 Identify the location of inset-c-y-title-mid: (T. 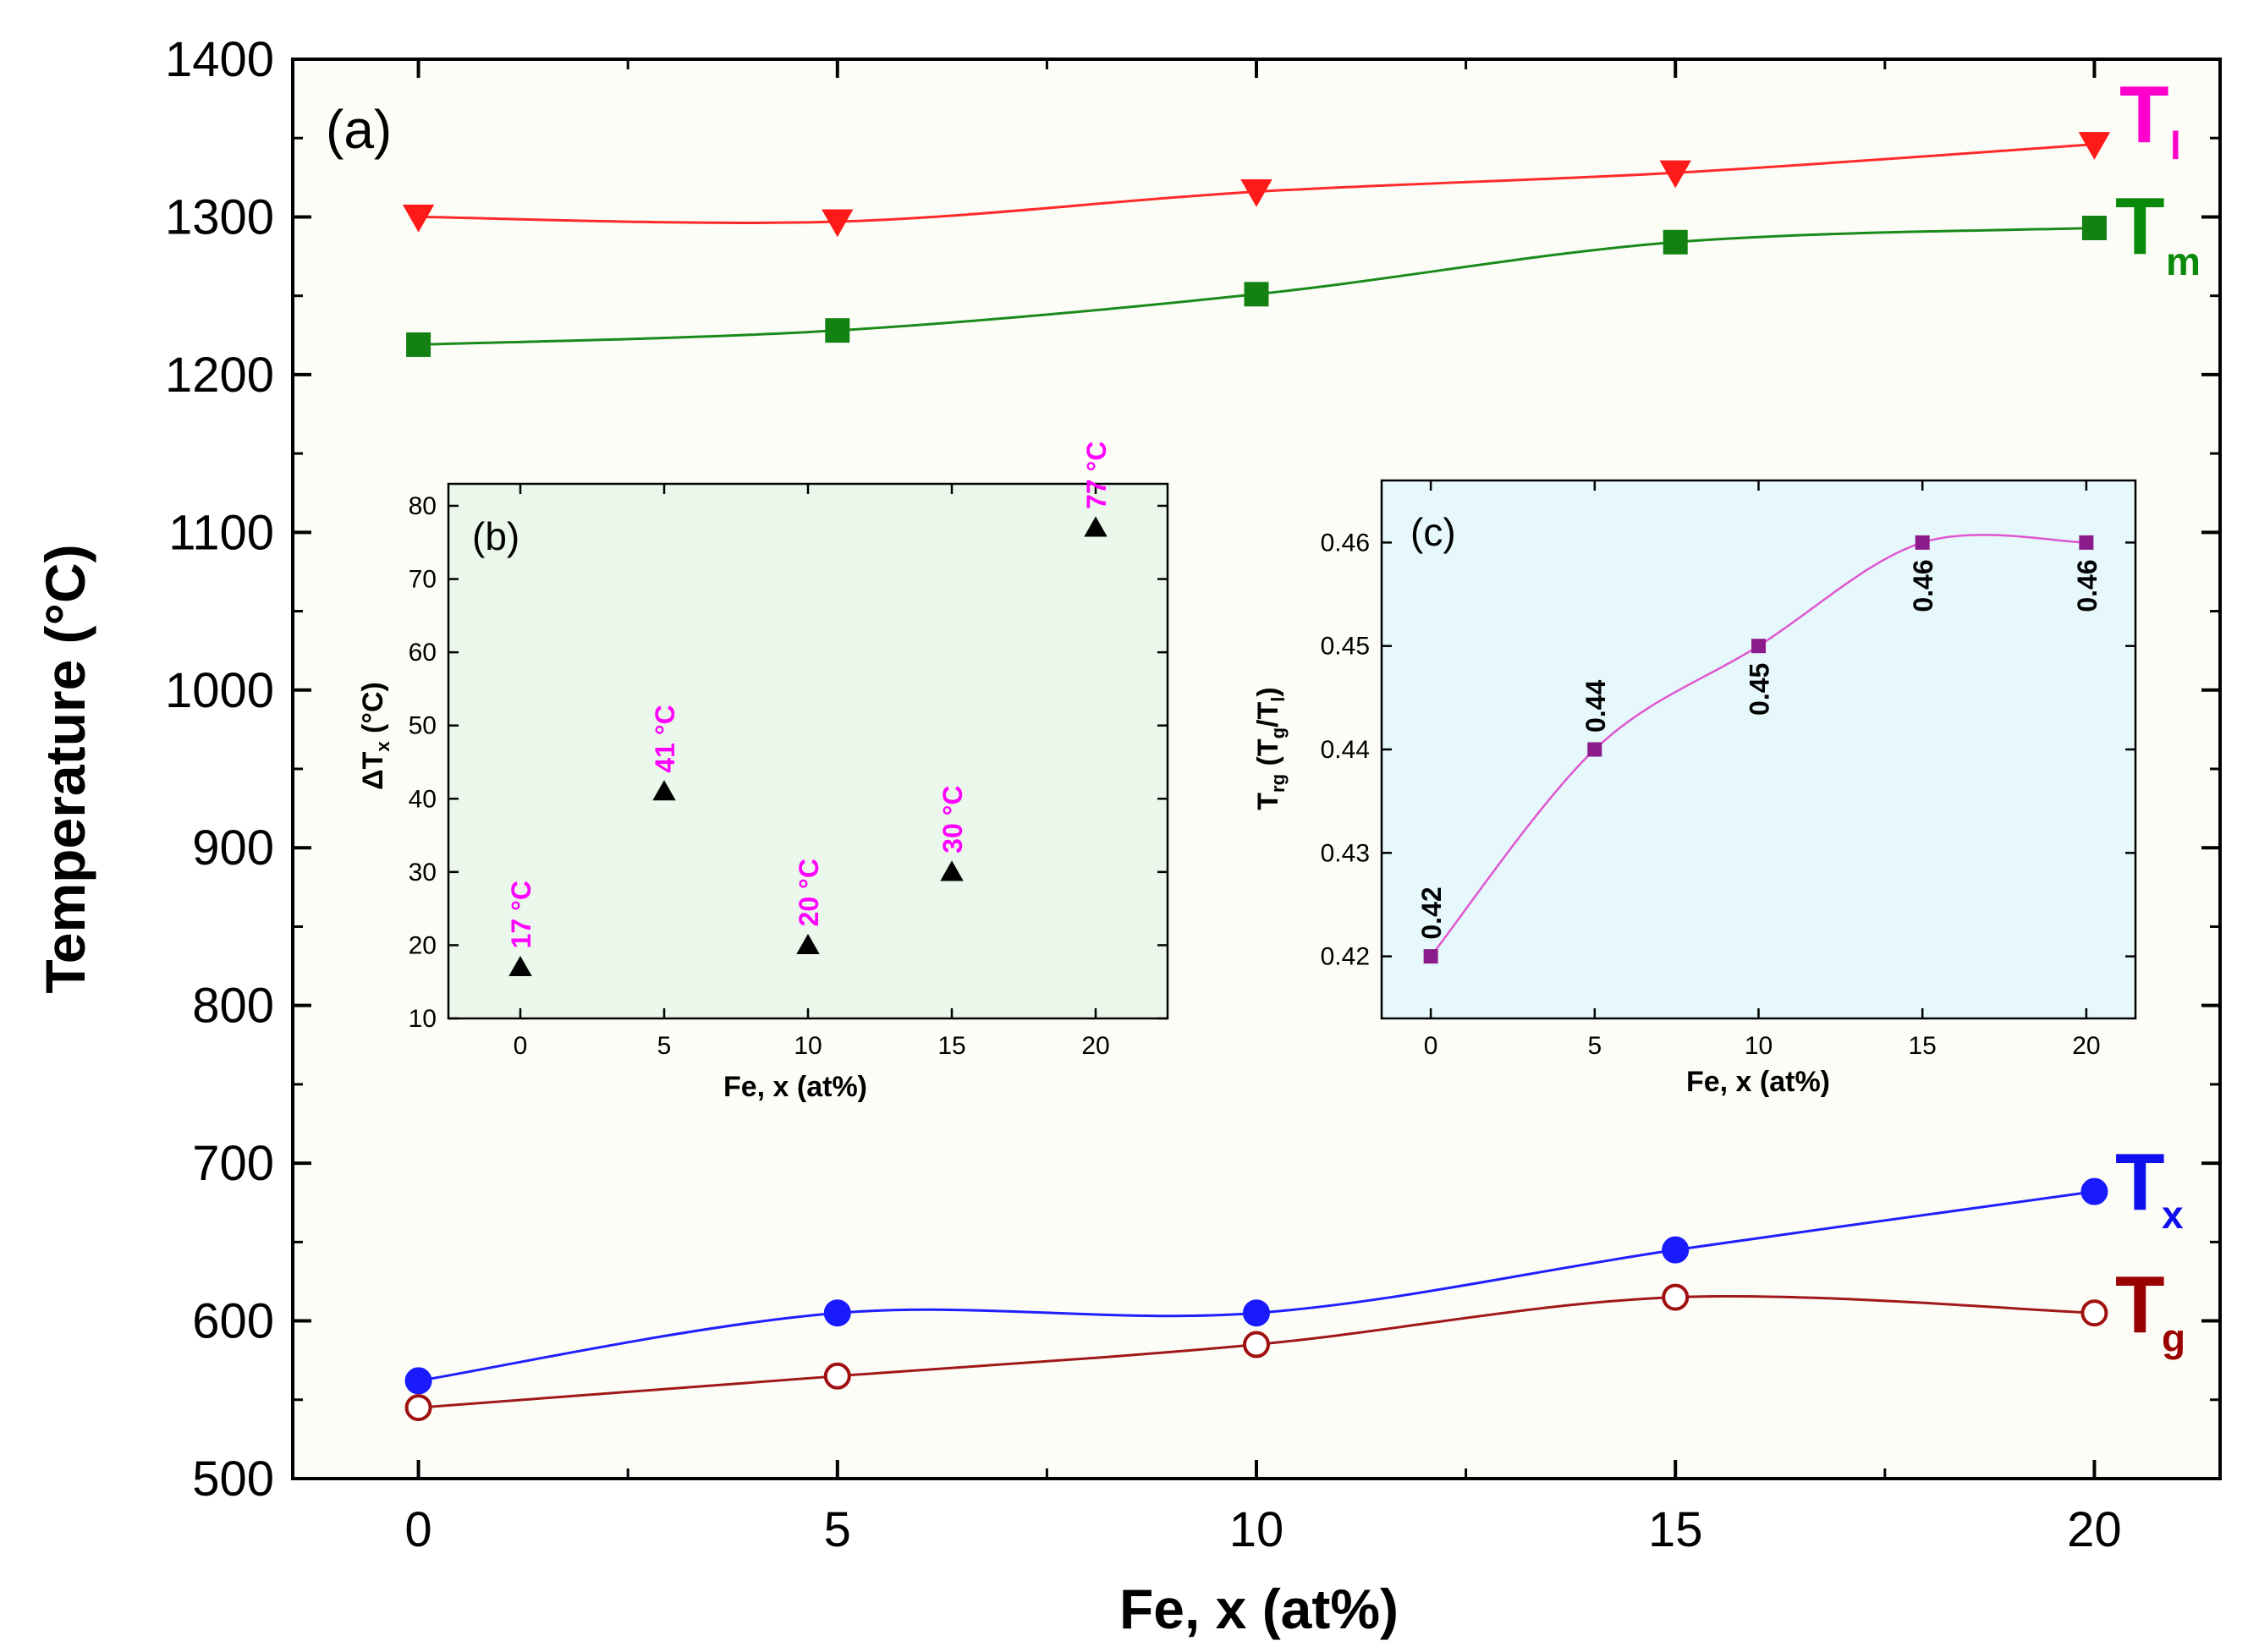
(1268, 756).